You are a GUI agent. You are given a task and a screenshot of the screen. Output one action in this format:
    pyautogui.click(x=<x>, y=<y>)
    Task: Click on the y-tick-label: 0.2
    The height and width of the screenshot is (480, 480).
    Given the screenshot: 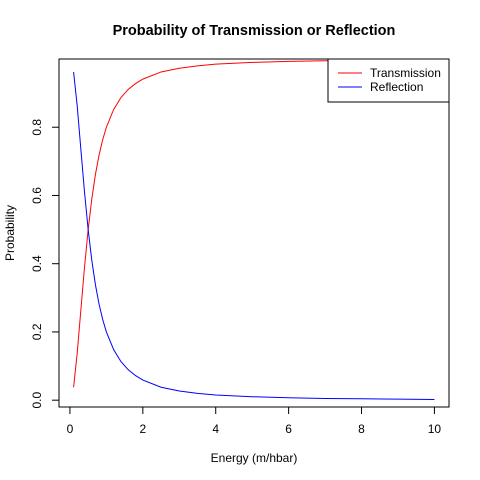 What is the action you would take?
    pyautogui.click(x=37, y=331)
    